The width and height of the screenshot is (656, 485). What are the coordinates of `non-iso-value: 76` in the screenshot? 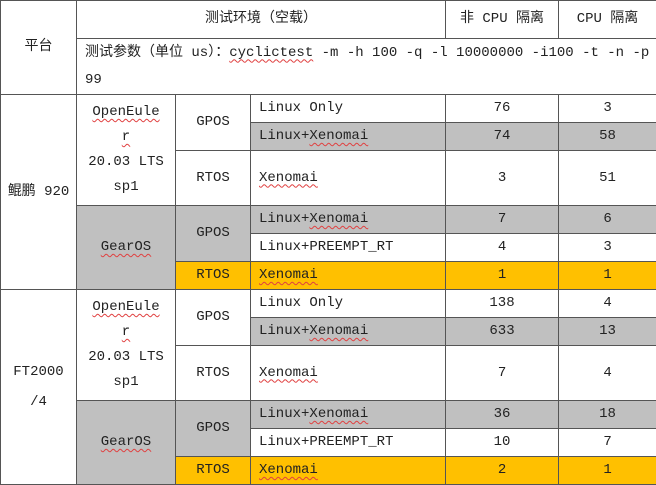 It's located at (502, 109).